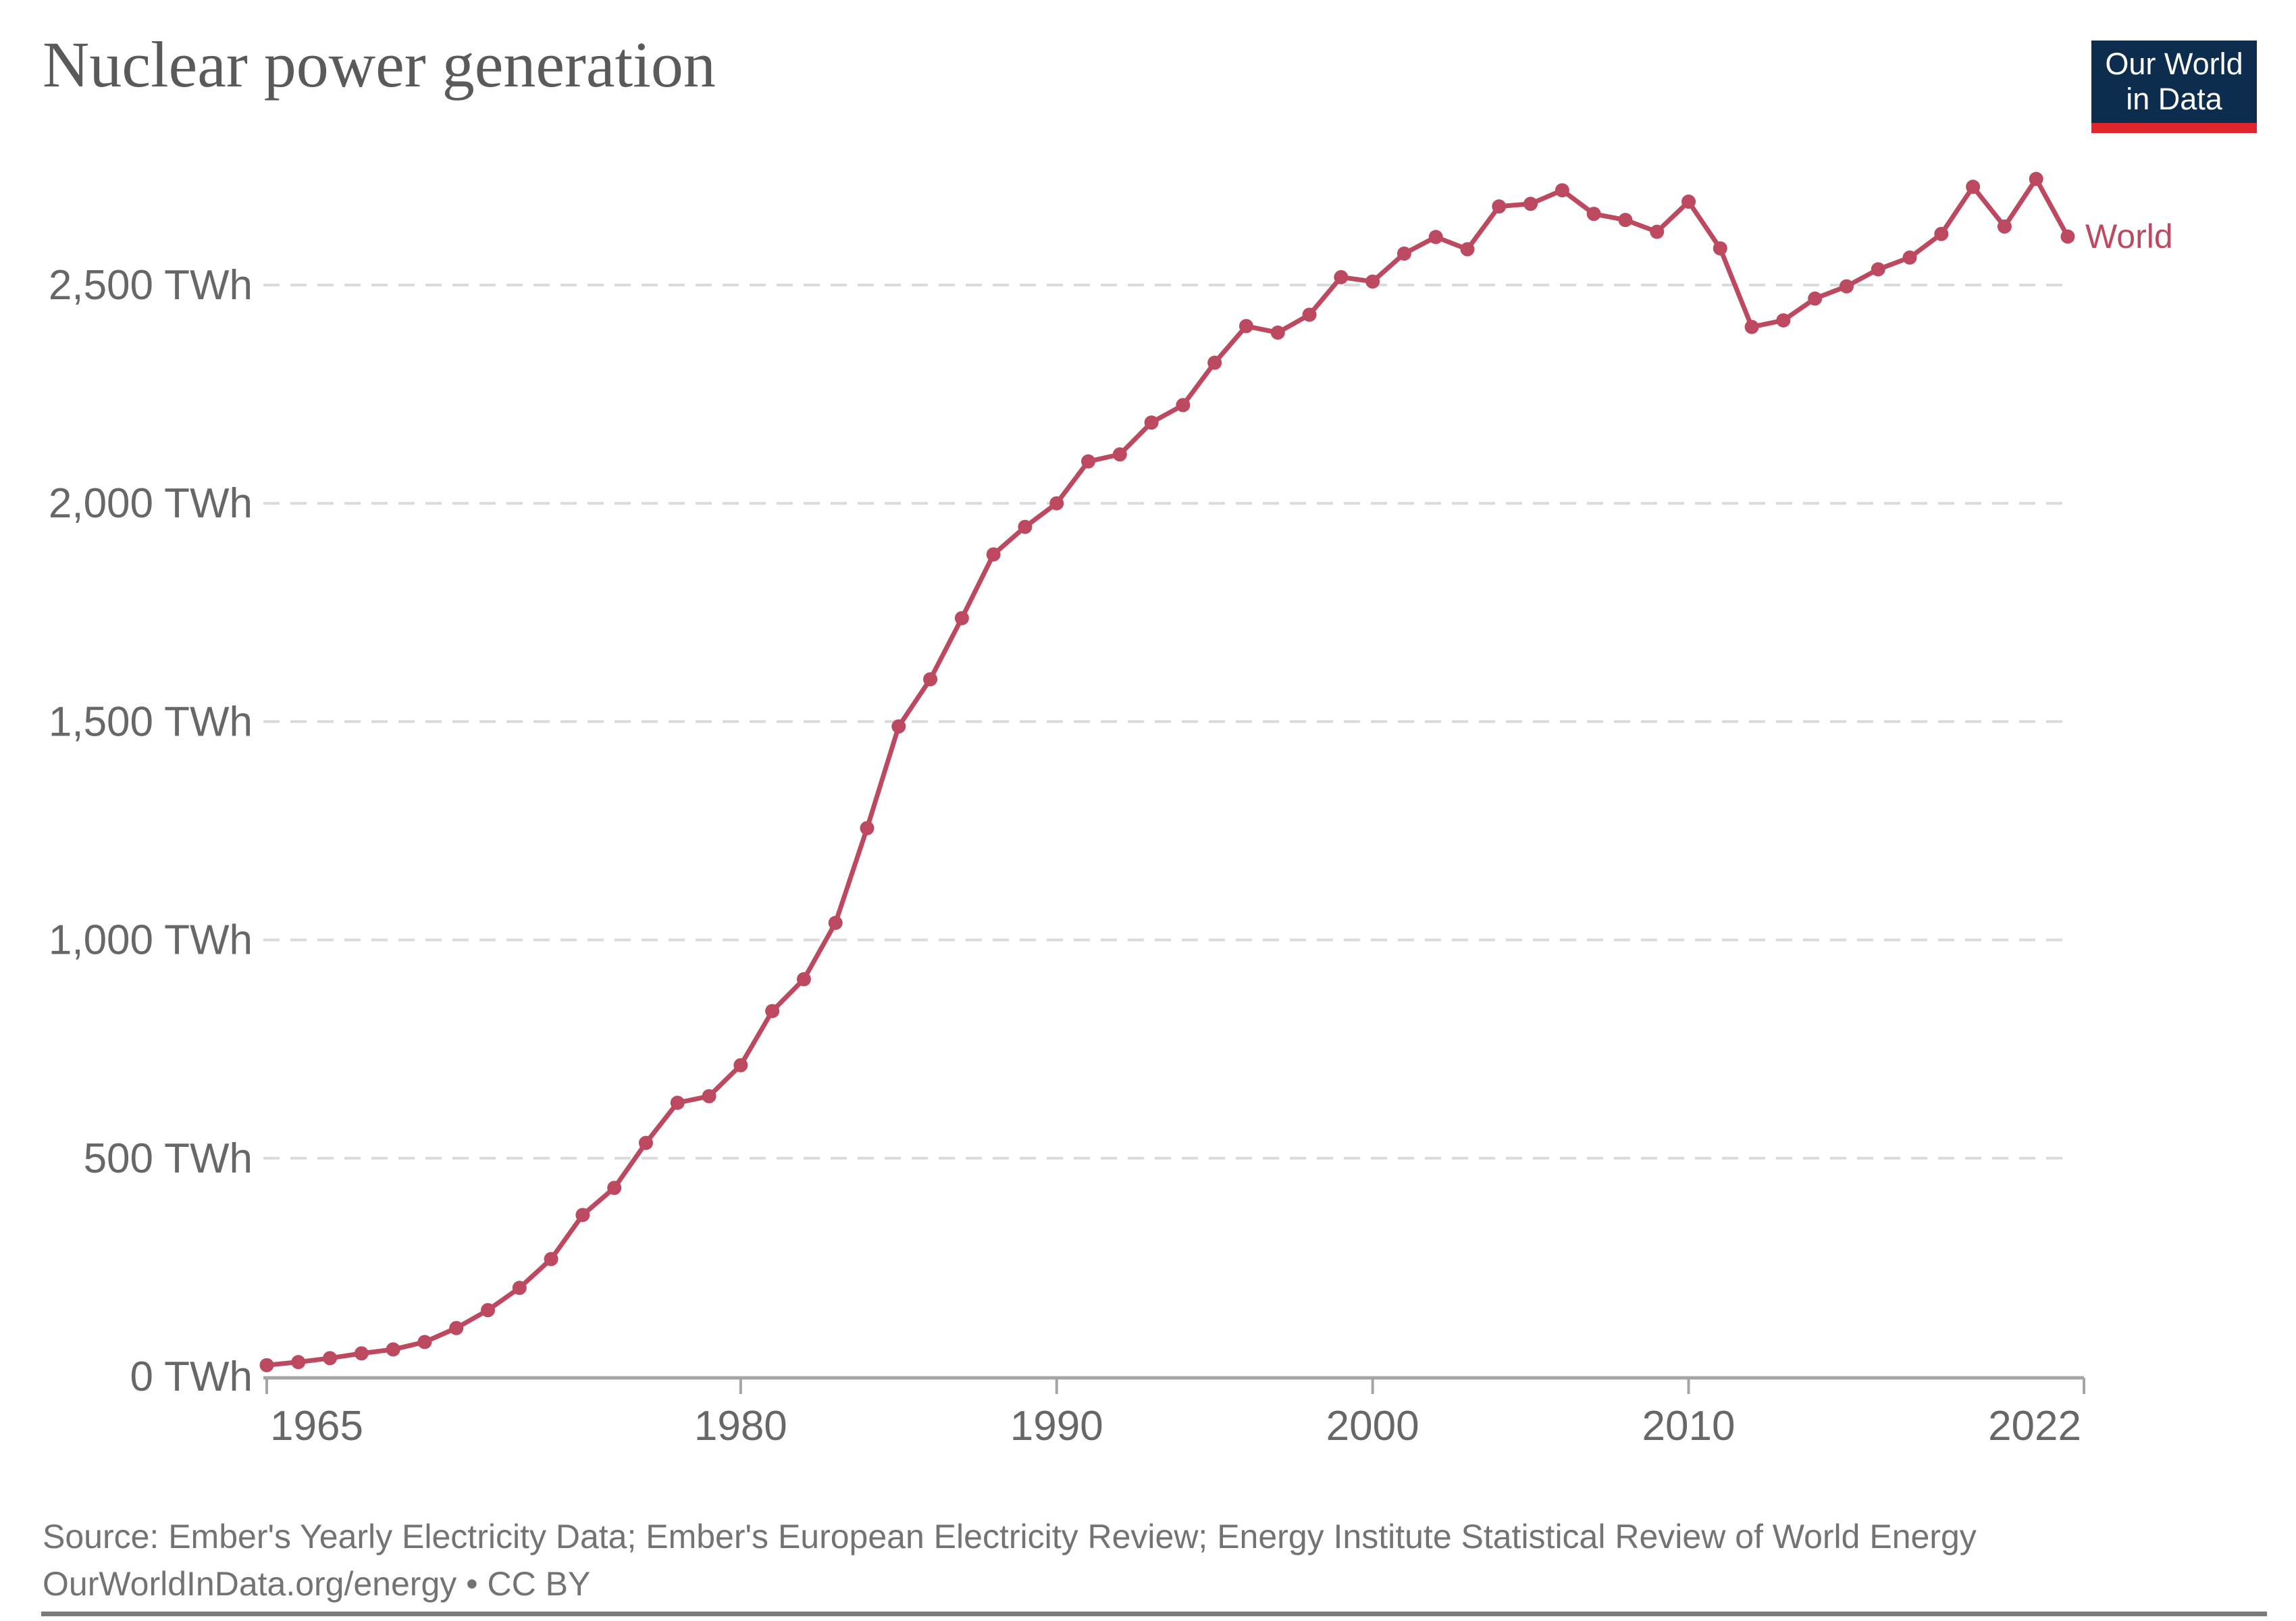 The height and width of the screenshot is (1621, 2296). I want to click on data-point-1990, so click(1056, 503).